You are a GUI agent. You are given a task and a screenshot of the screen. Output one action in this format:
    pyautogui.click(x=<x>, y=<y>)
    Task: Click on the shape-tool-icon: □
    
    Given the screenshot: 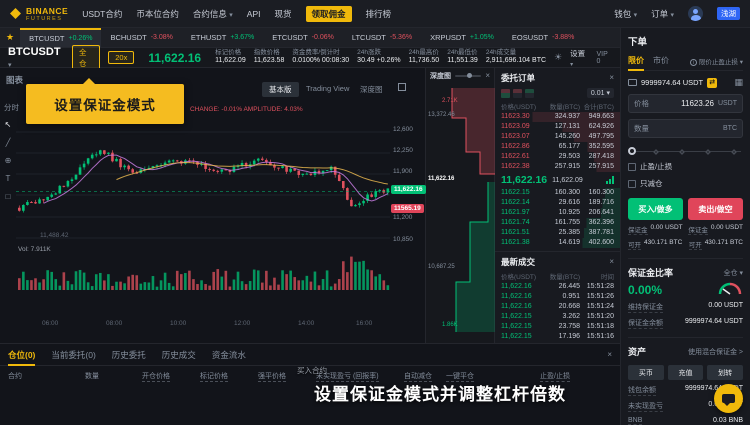 What is the action you would take?
    pyautogui.click(x=8, y=196)
    